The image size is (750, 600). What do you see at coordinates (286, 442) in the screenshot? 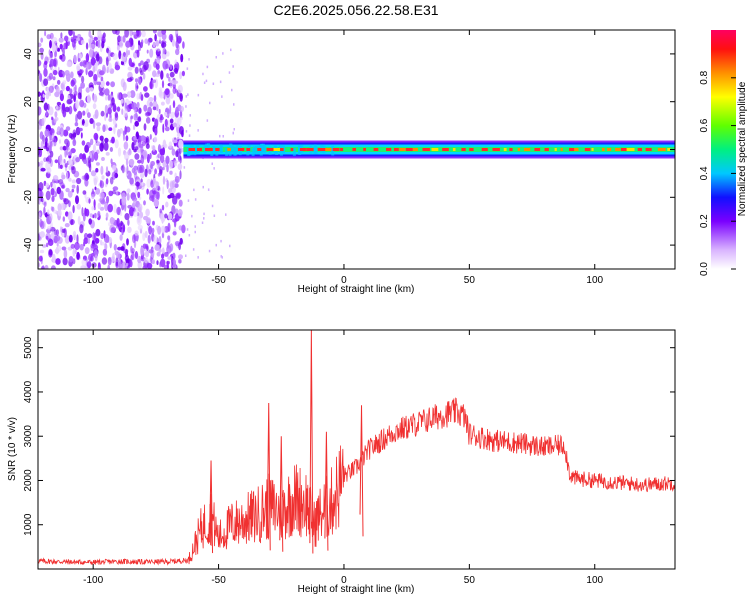
I see `snr-spikes` at bounding box center [286, 442].